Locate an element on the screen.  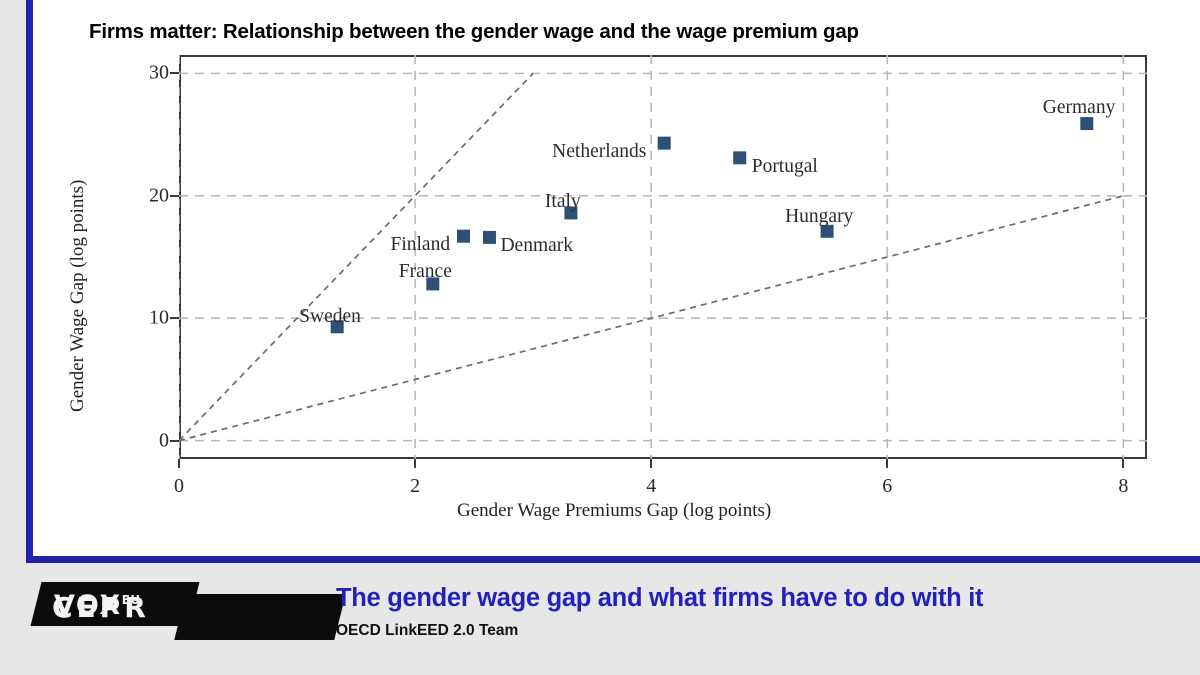
y-tick-label: 0 is located at coordinates (164, 440).